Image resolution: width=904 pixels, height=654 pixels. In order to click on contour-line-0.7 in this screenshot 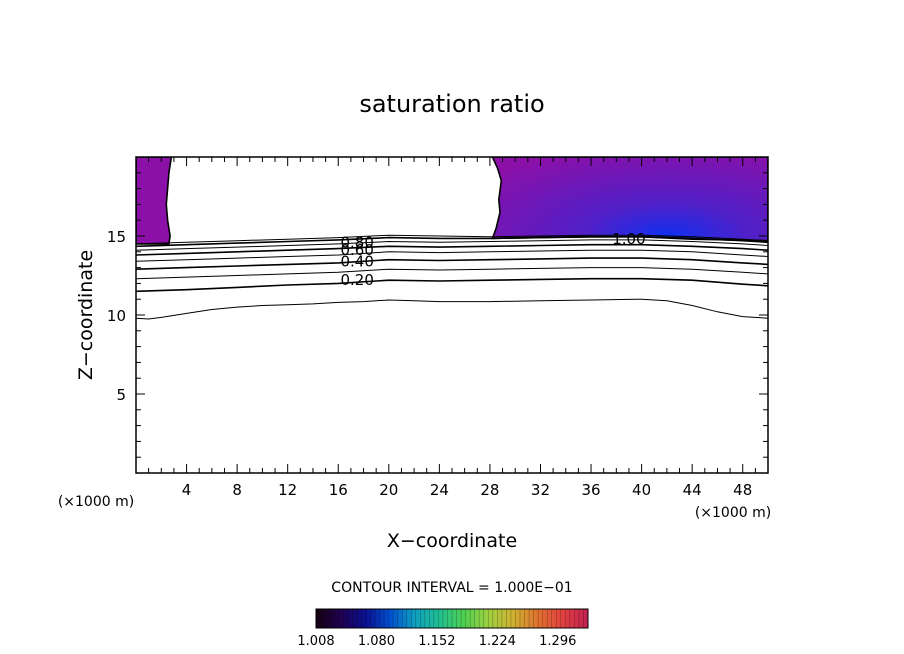, I will do `click(452, 245)`.